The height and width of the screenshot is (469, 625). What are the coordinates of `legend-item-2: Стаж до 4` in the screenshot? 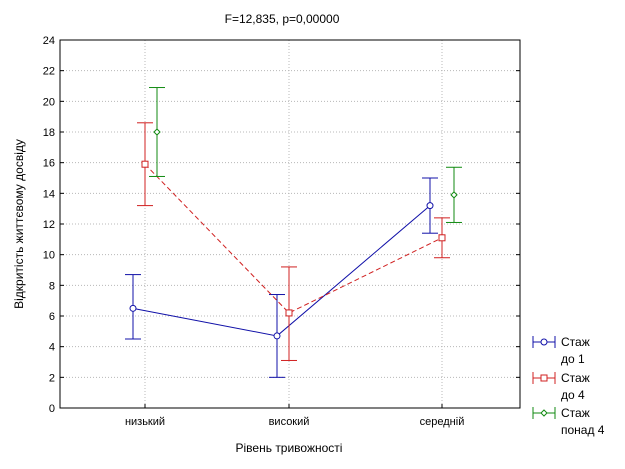 It's located at (561, 386).